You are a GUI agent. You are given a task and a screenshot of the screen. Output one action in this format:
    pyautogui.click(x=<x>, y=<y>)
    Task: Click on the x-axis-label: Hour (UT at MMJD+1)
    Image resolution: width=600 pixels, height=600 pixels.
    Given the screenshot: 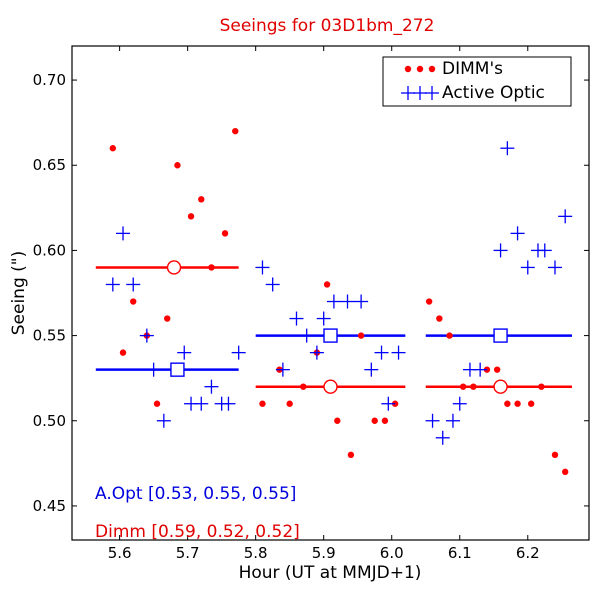 What is the action you would take?
    pyautogui.click(x=330, y=573)
    